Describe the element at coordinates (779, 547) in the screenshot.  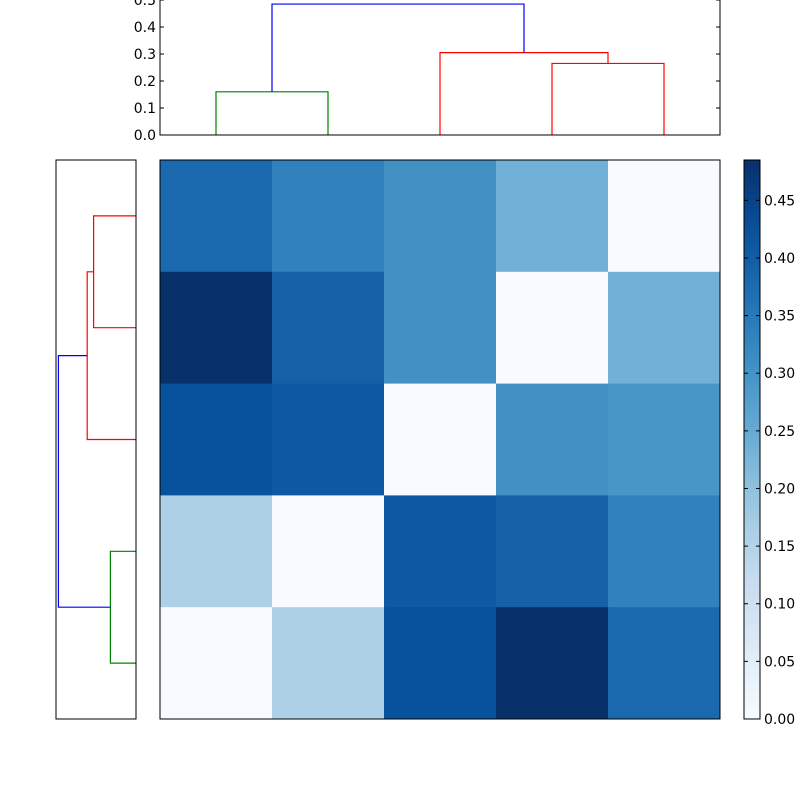
I see `colorbar-tick-label: 0.15` at that location.